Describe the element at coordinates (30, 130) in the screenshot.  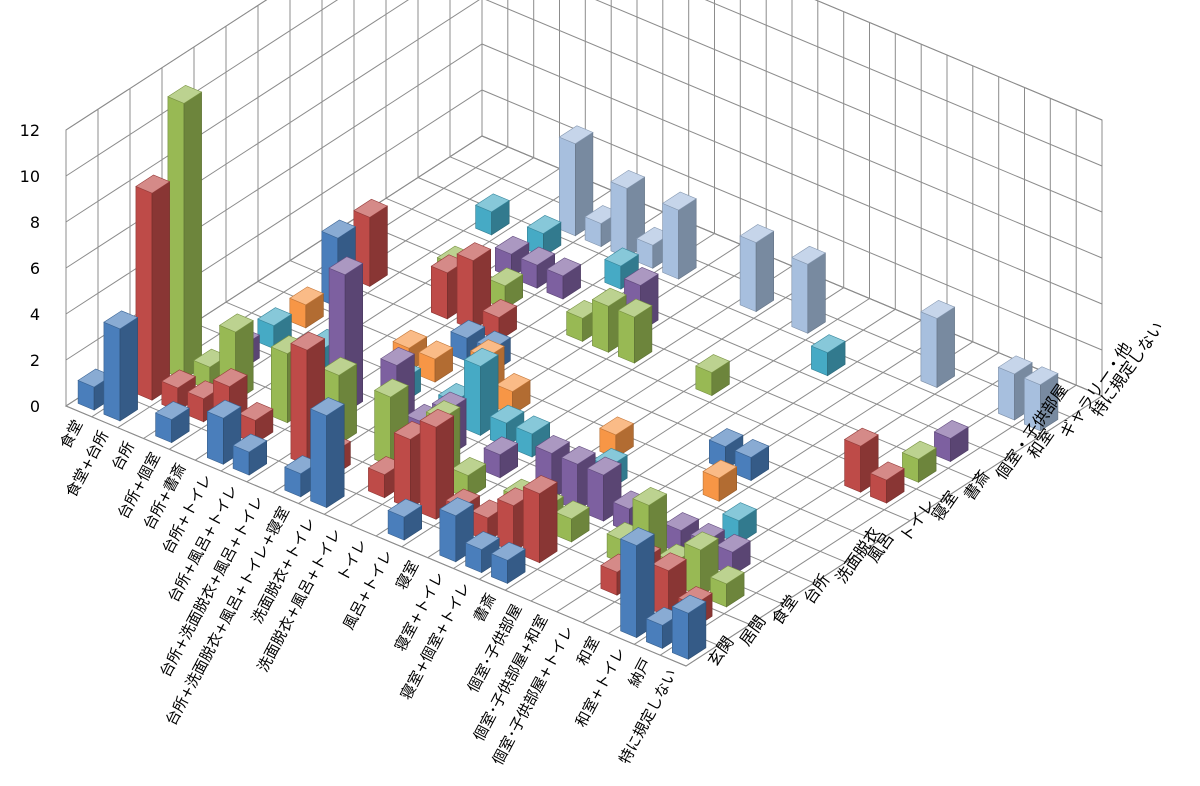
I see `z-tick-label: 12` at that location.